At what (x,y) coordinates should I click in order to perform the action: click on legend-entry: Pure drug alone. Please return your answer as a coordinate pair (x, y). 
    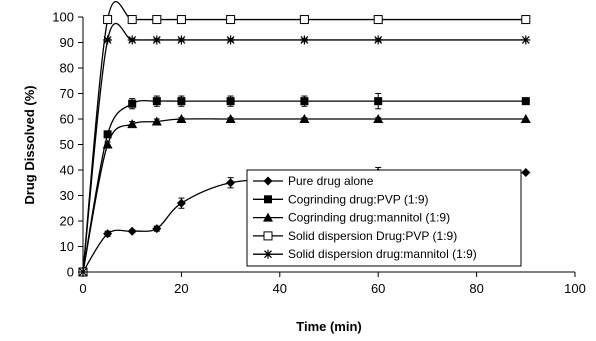
    Looking at the image, I should click on (313, 181).